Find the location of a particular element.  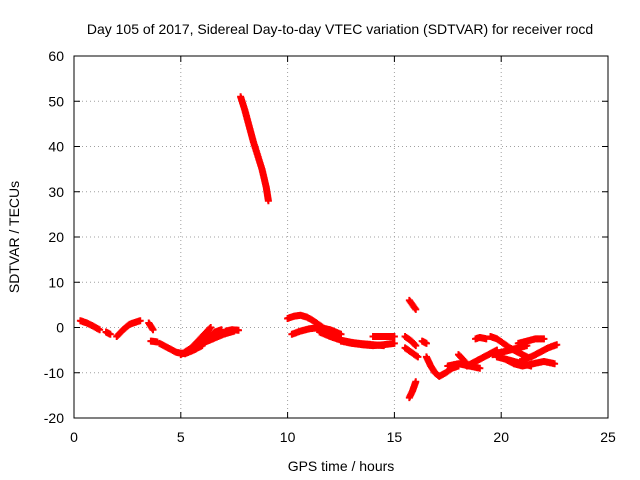

y-tick-label: -20 is located at coordinates (54, 418).